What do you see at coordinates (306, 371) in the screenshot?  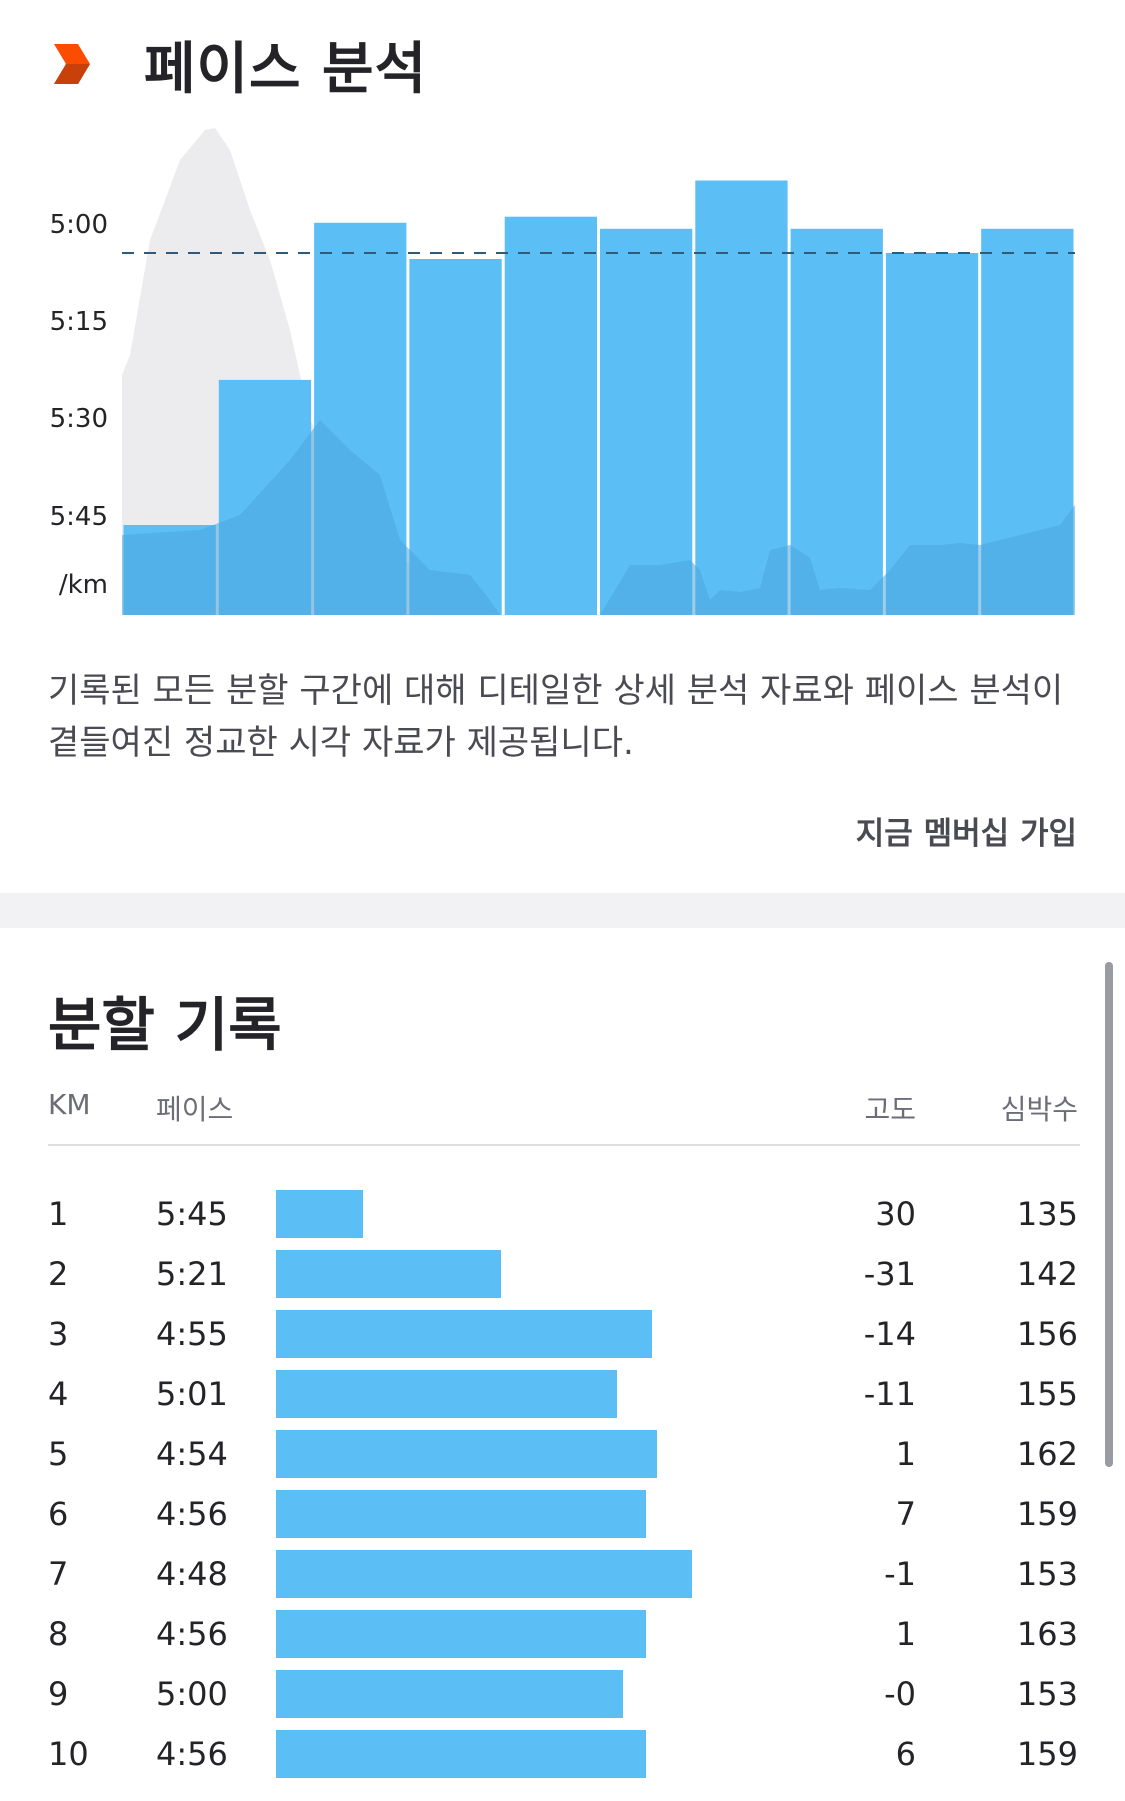 I see `elevation-area` at bounding box center [306, 371].